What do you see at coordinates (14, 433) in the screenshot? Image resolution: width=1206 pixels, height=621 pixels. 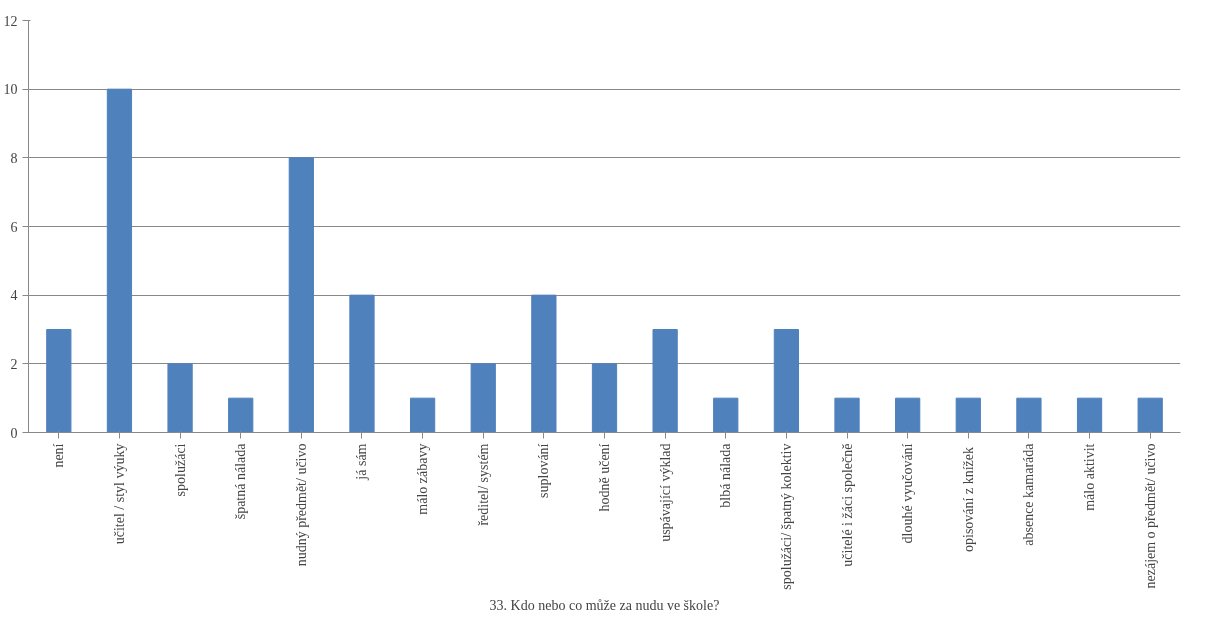 I see `y-tick-label: 0` at bounding box center [14, 433].